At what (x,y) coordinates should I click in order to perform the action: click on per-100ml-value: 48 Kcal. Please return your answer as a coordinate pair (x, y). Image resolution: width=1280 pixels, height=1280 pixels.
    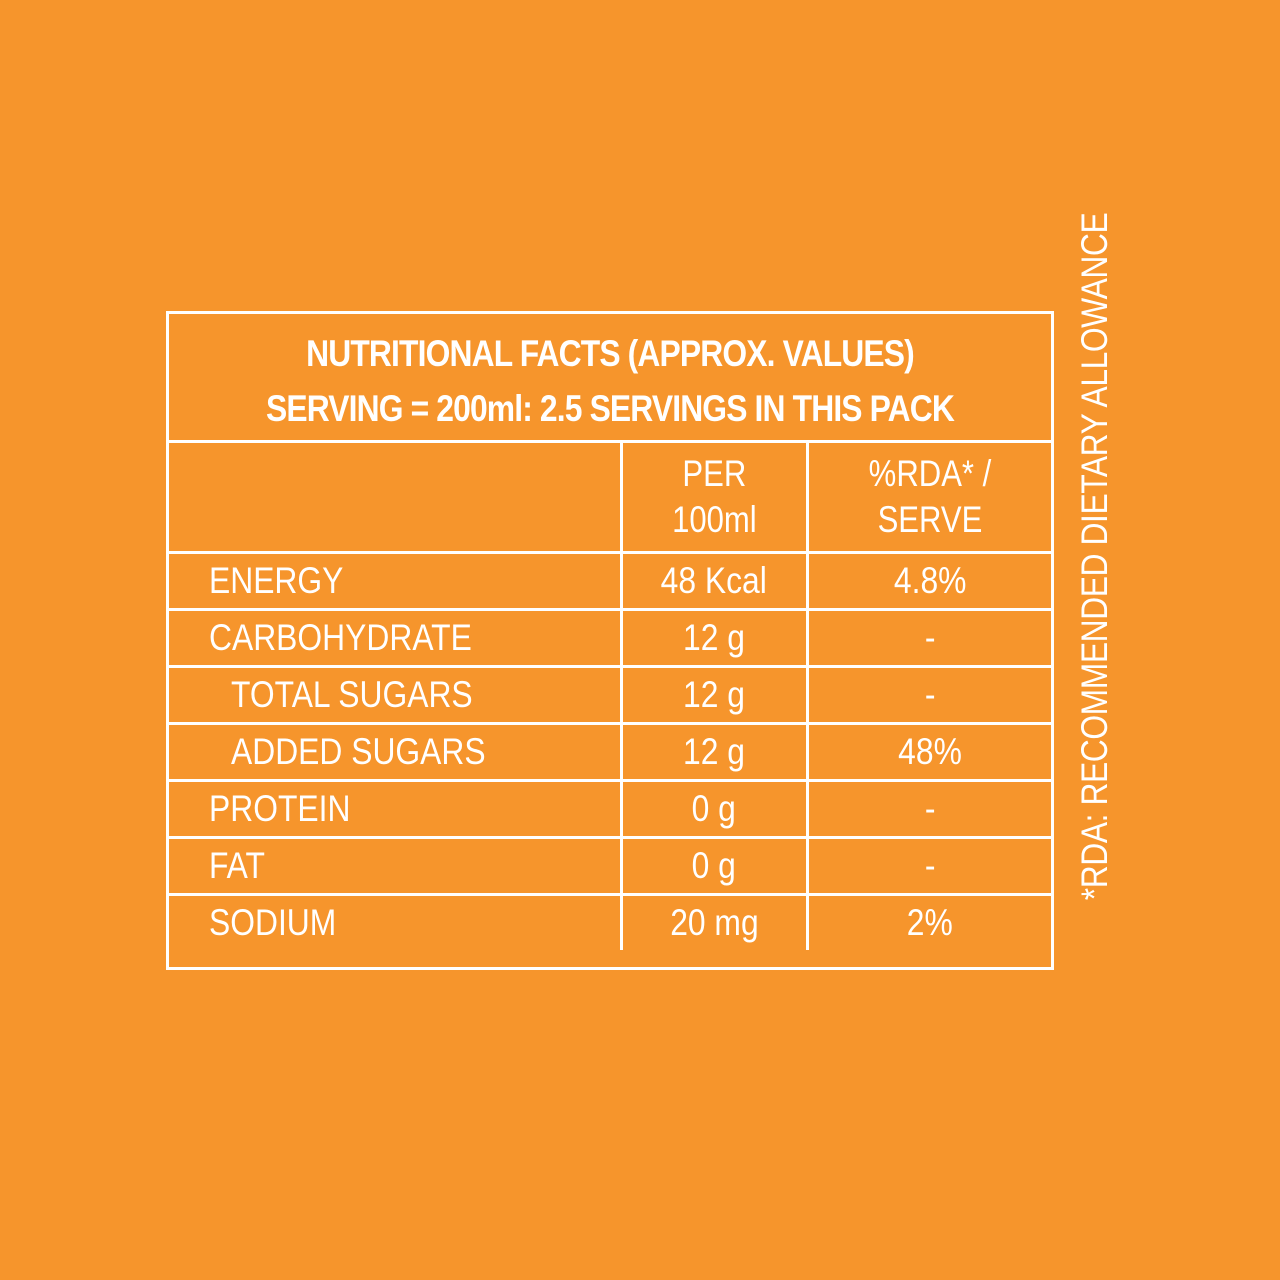
    Looking at the image, I should click on (714, 581).